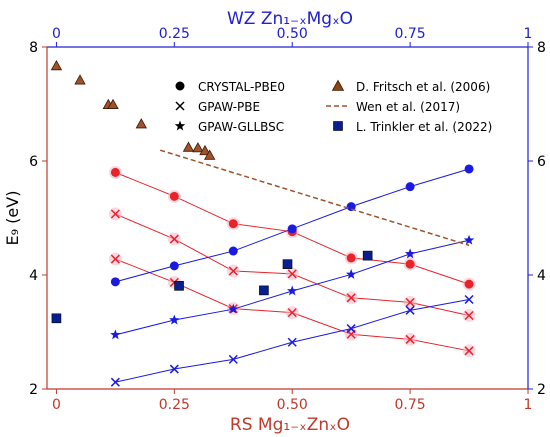  Describe the element at coordinates (410, 405) in the screenshot. I see `bottom-tick-label: 0.75` at that location.